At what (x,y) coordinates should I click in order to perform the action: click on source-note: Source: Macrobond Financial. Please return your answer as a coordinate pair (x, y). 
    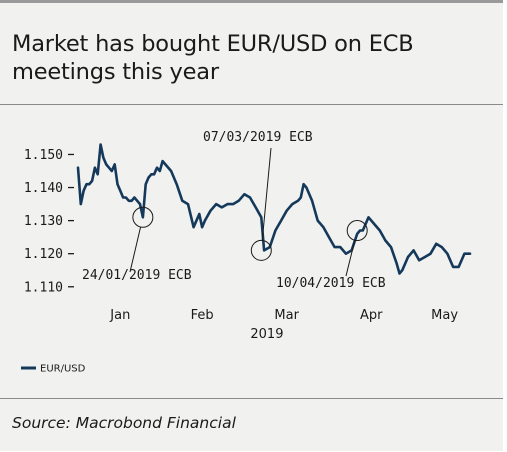
    Looking at the image, I should click on (124, 423).